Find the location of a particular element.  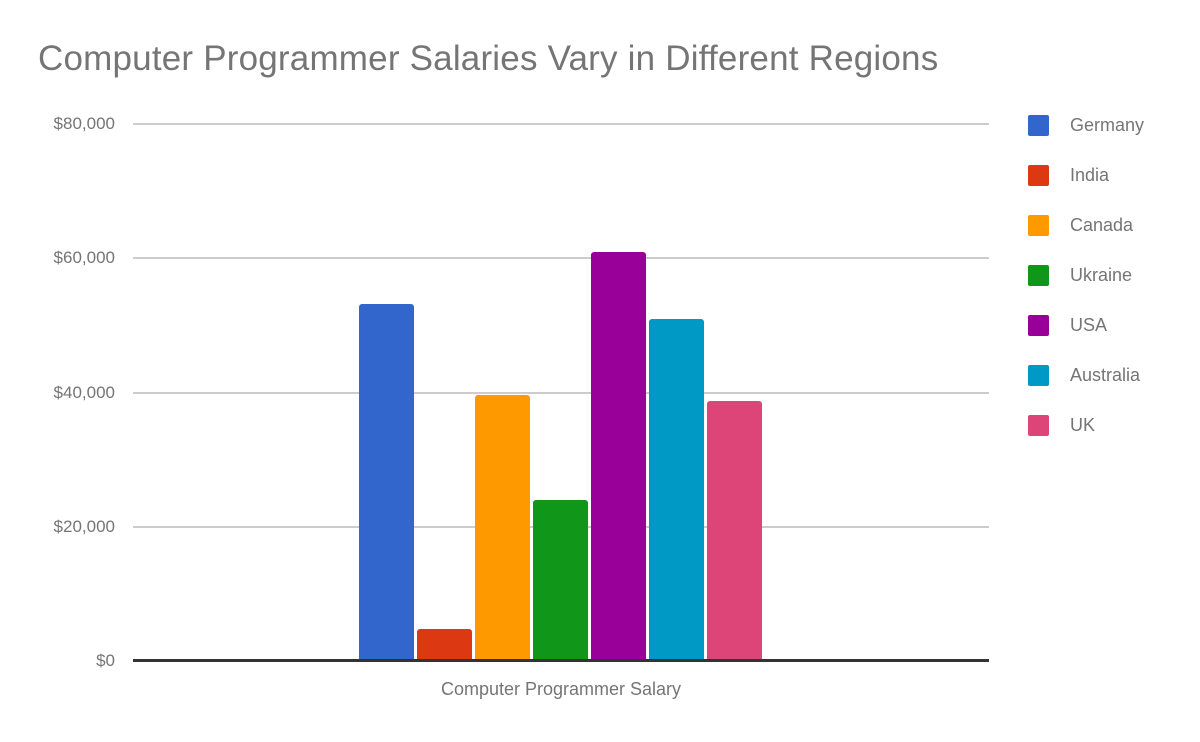

legend-item-australia: Australia is located at coordinates (1086, 375).